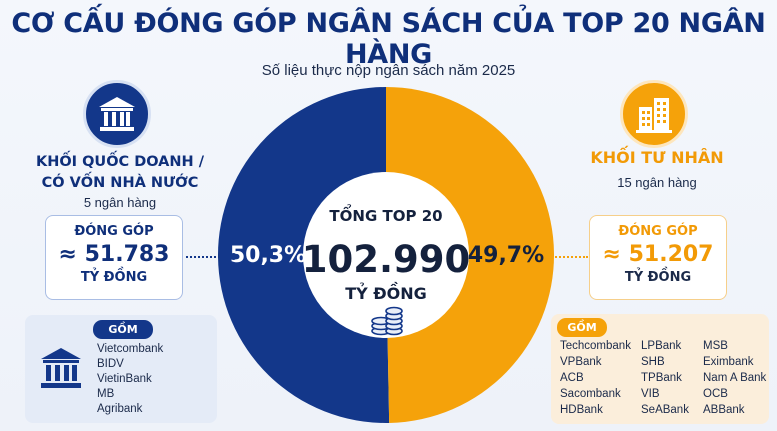  I want to click on list-item: MB, so click(106, 394).